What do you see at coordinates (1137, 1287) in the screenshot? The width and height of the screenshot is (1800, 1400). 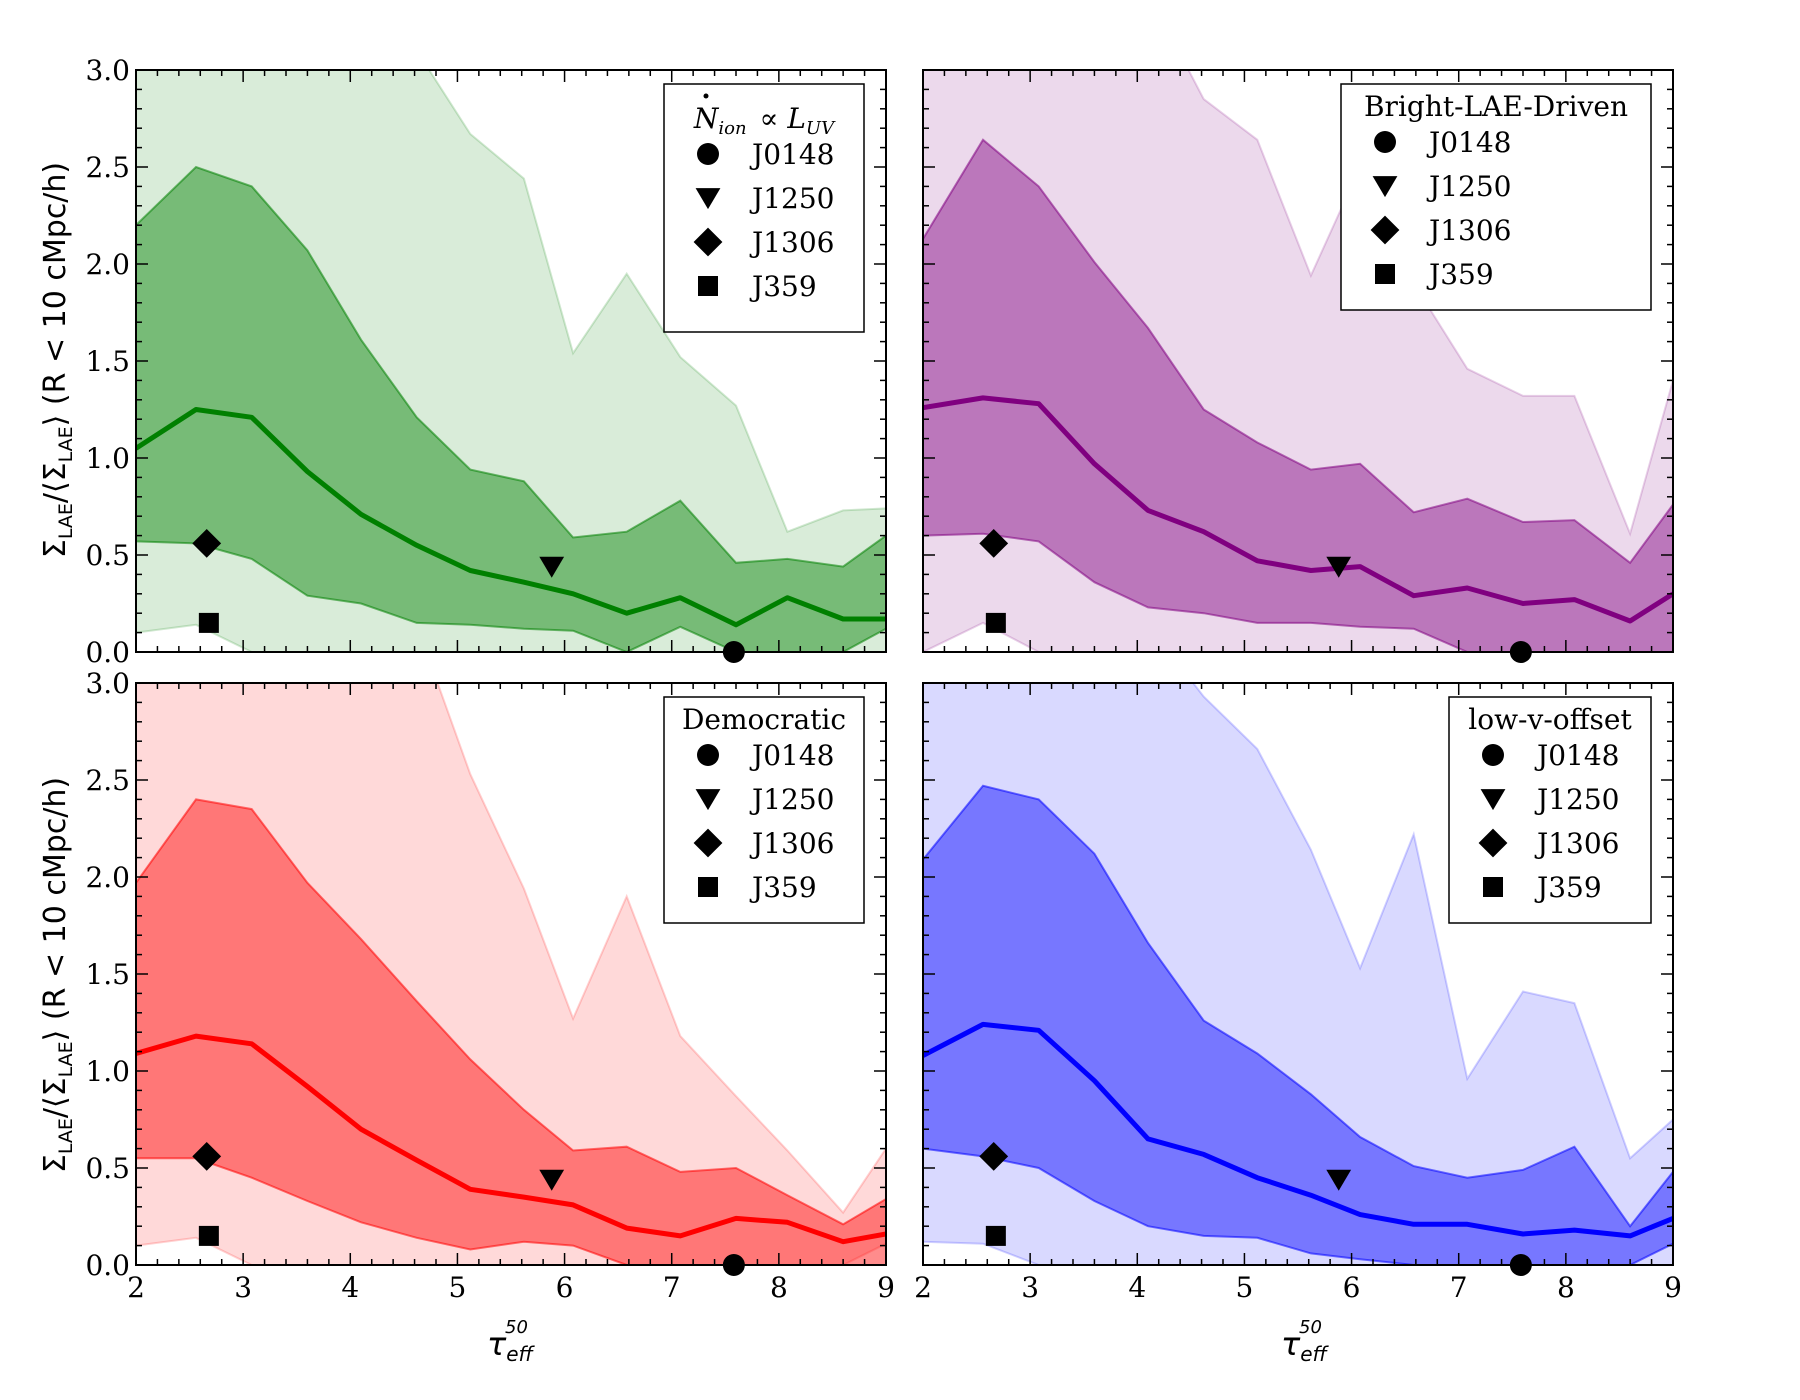 I see `x-tick-label: 4` at bounding box center [1137, 1287].